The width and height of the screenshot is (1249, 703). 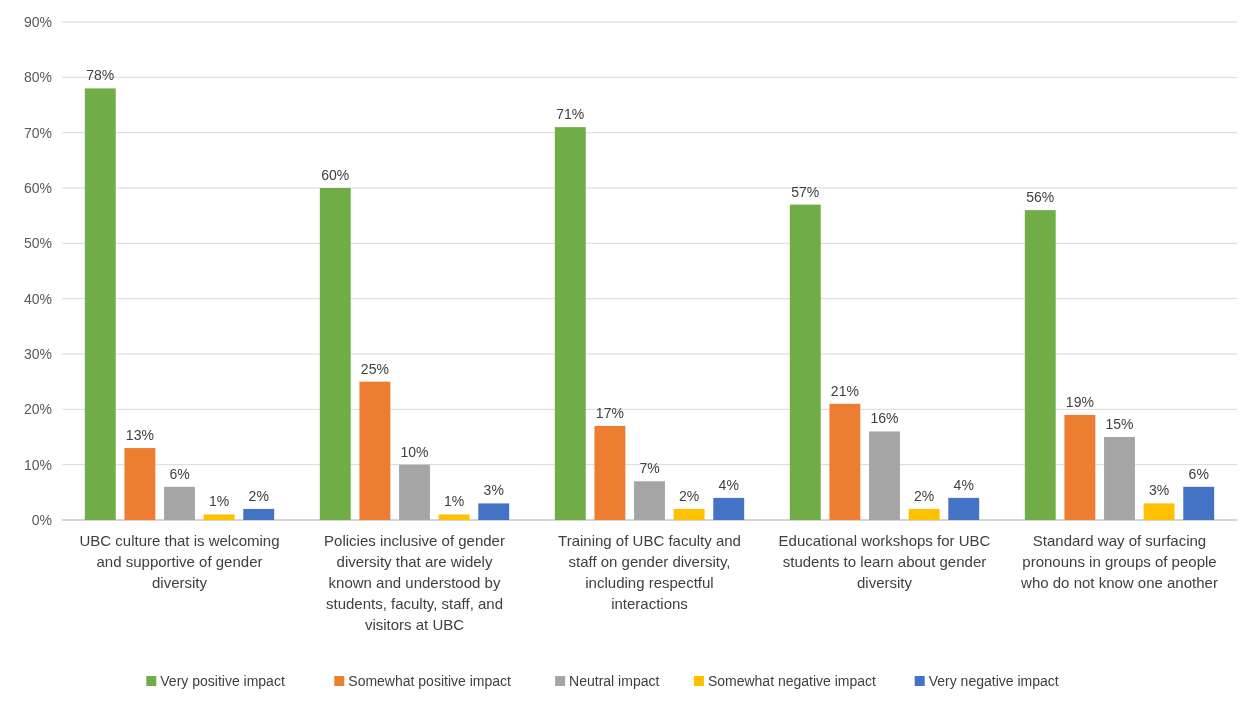 What do you see at coordinates (844, 390) in the screenshot?
I see `data-label: 21%` at bounding box center [844, 390].